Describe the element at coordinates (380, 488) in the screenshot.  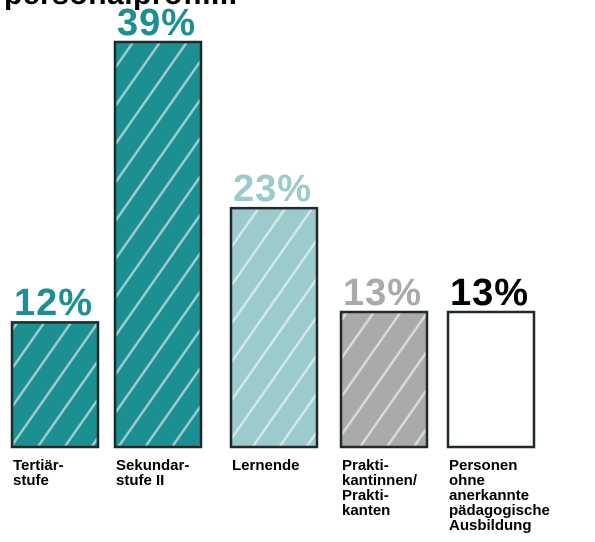
I see `category-label-4: Prakti- kantinnen/ Prakti- kanten` at that location.